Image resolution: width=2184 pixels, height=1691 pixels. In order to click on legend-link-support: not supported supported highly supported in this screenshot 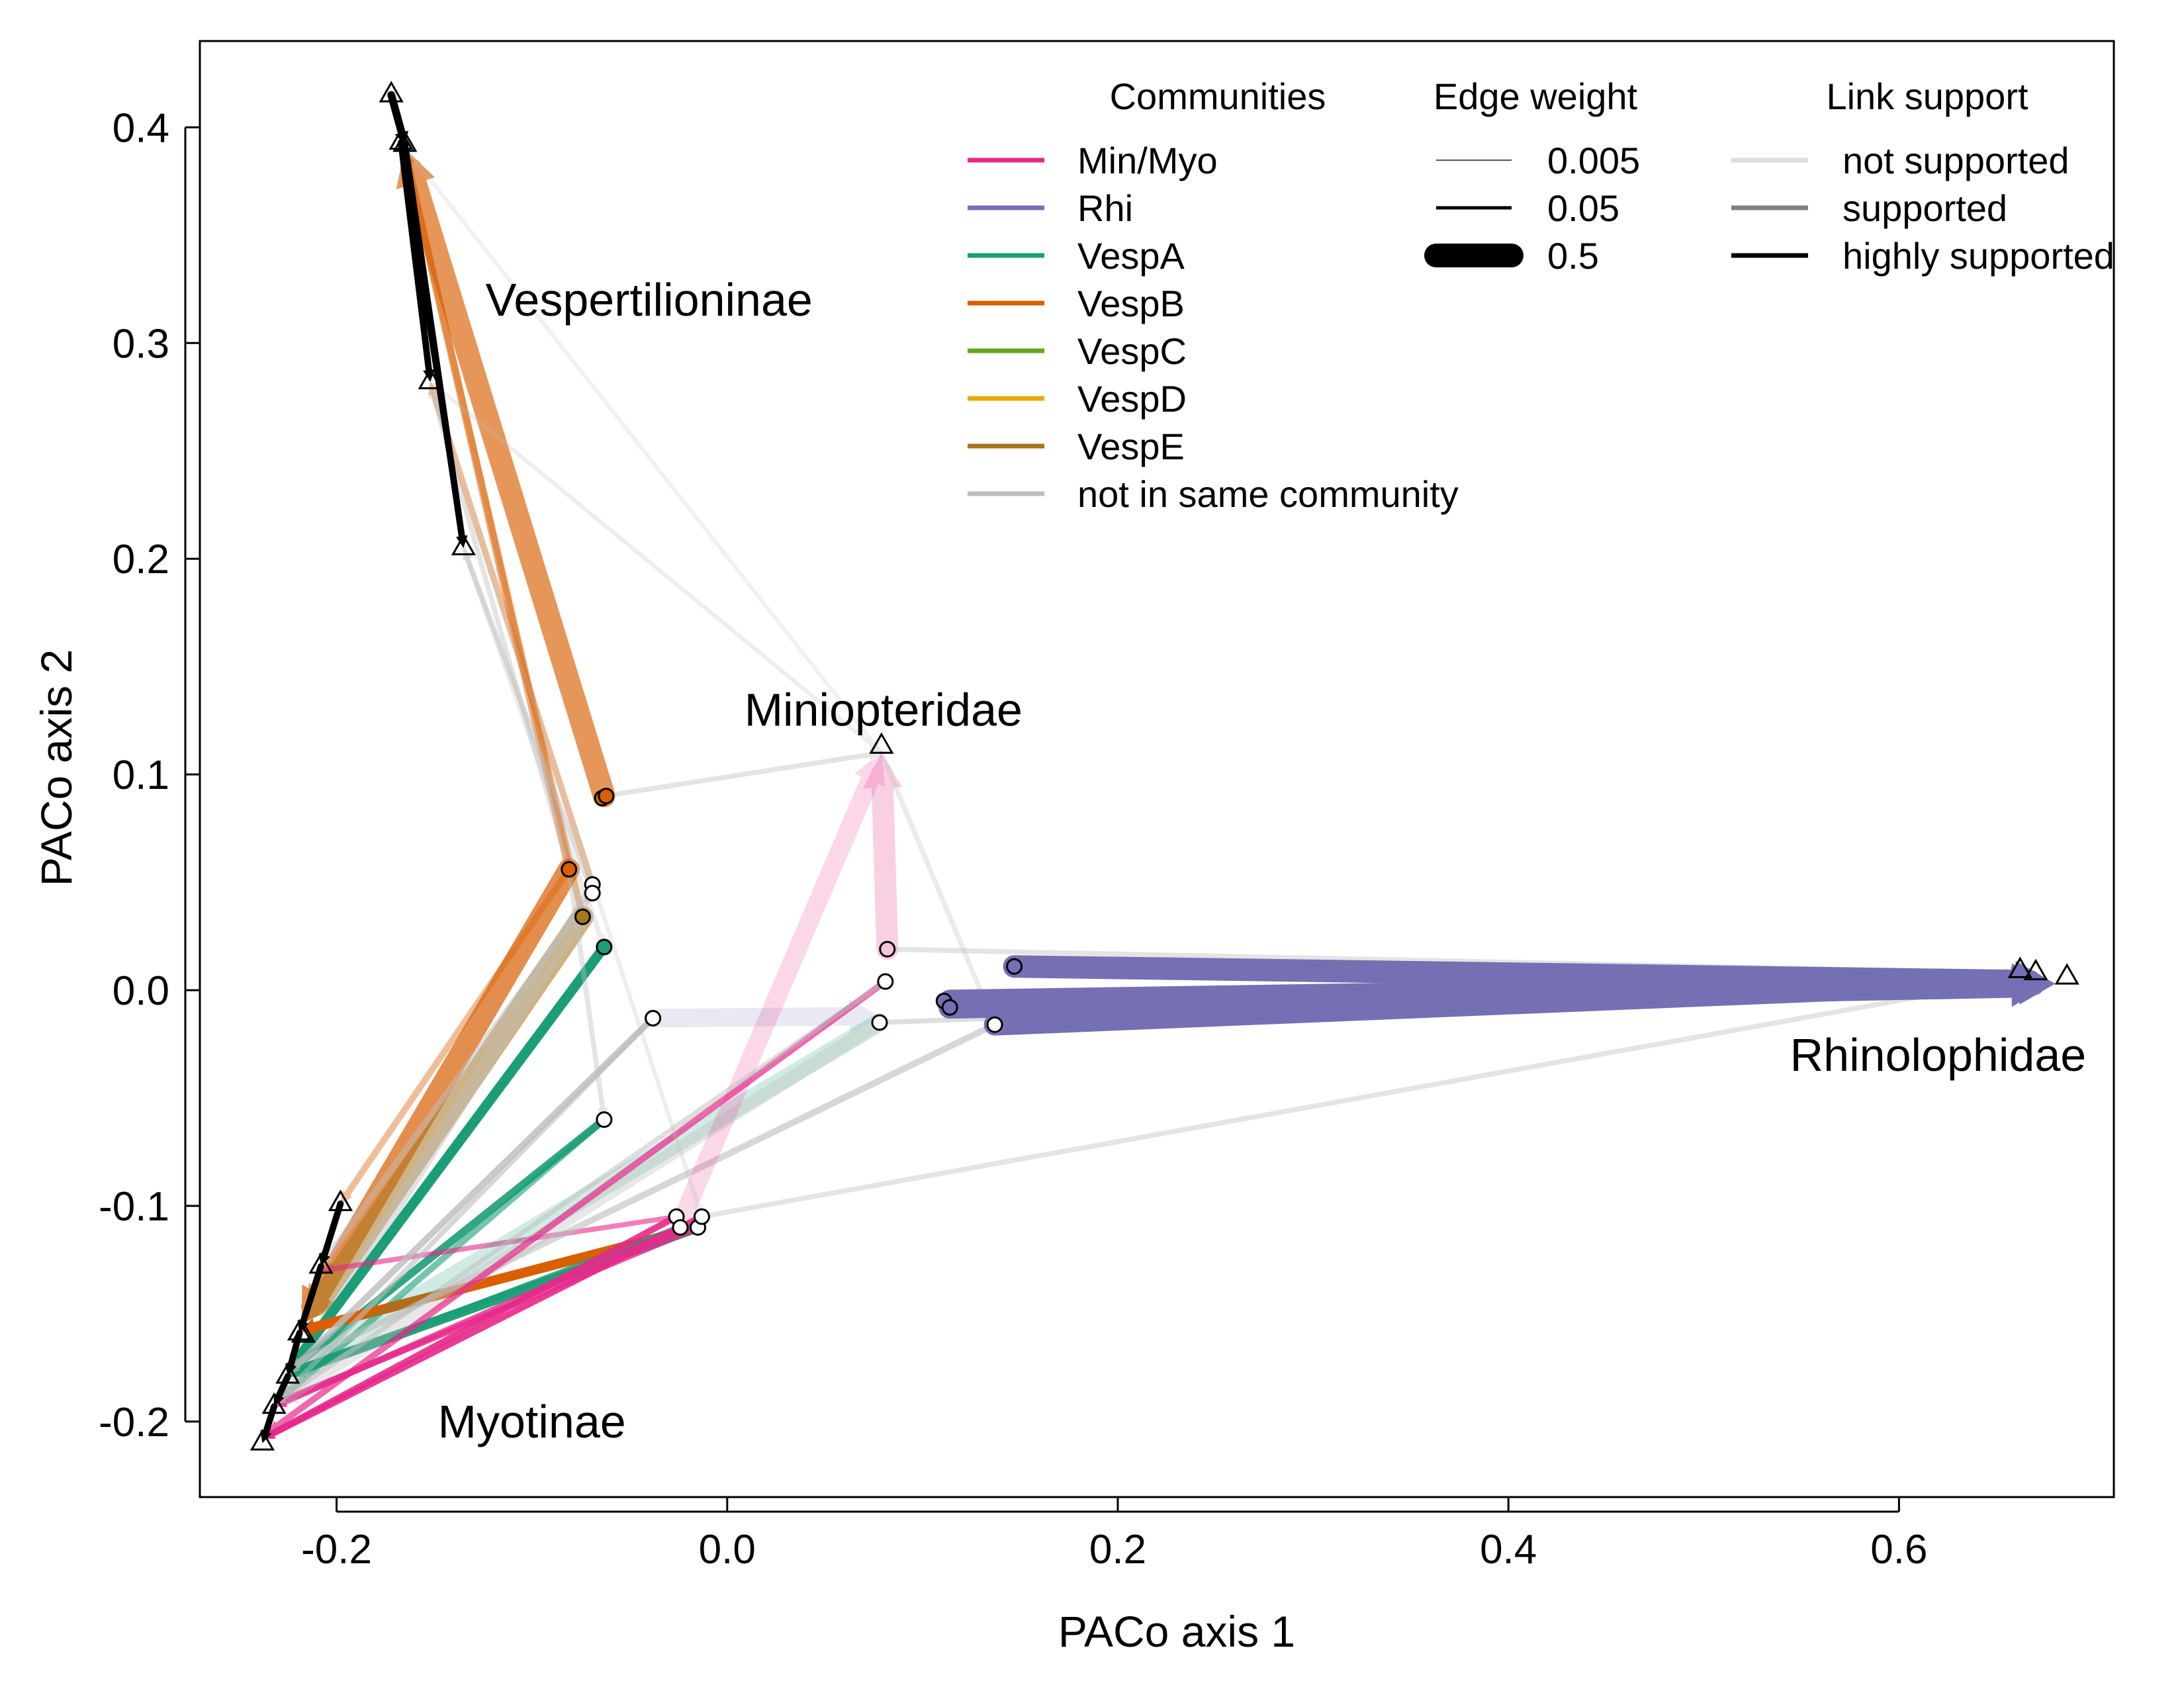, I will do `click(1923, 209)`.